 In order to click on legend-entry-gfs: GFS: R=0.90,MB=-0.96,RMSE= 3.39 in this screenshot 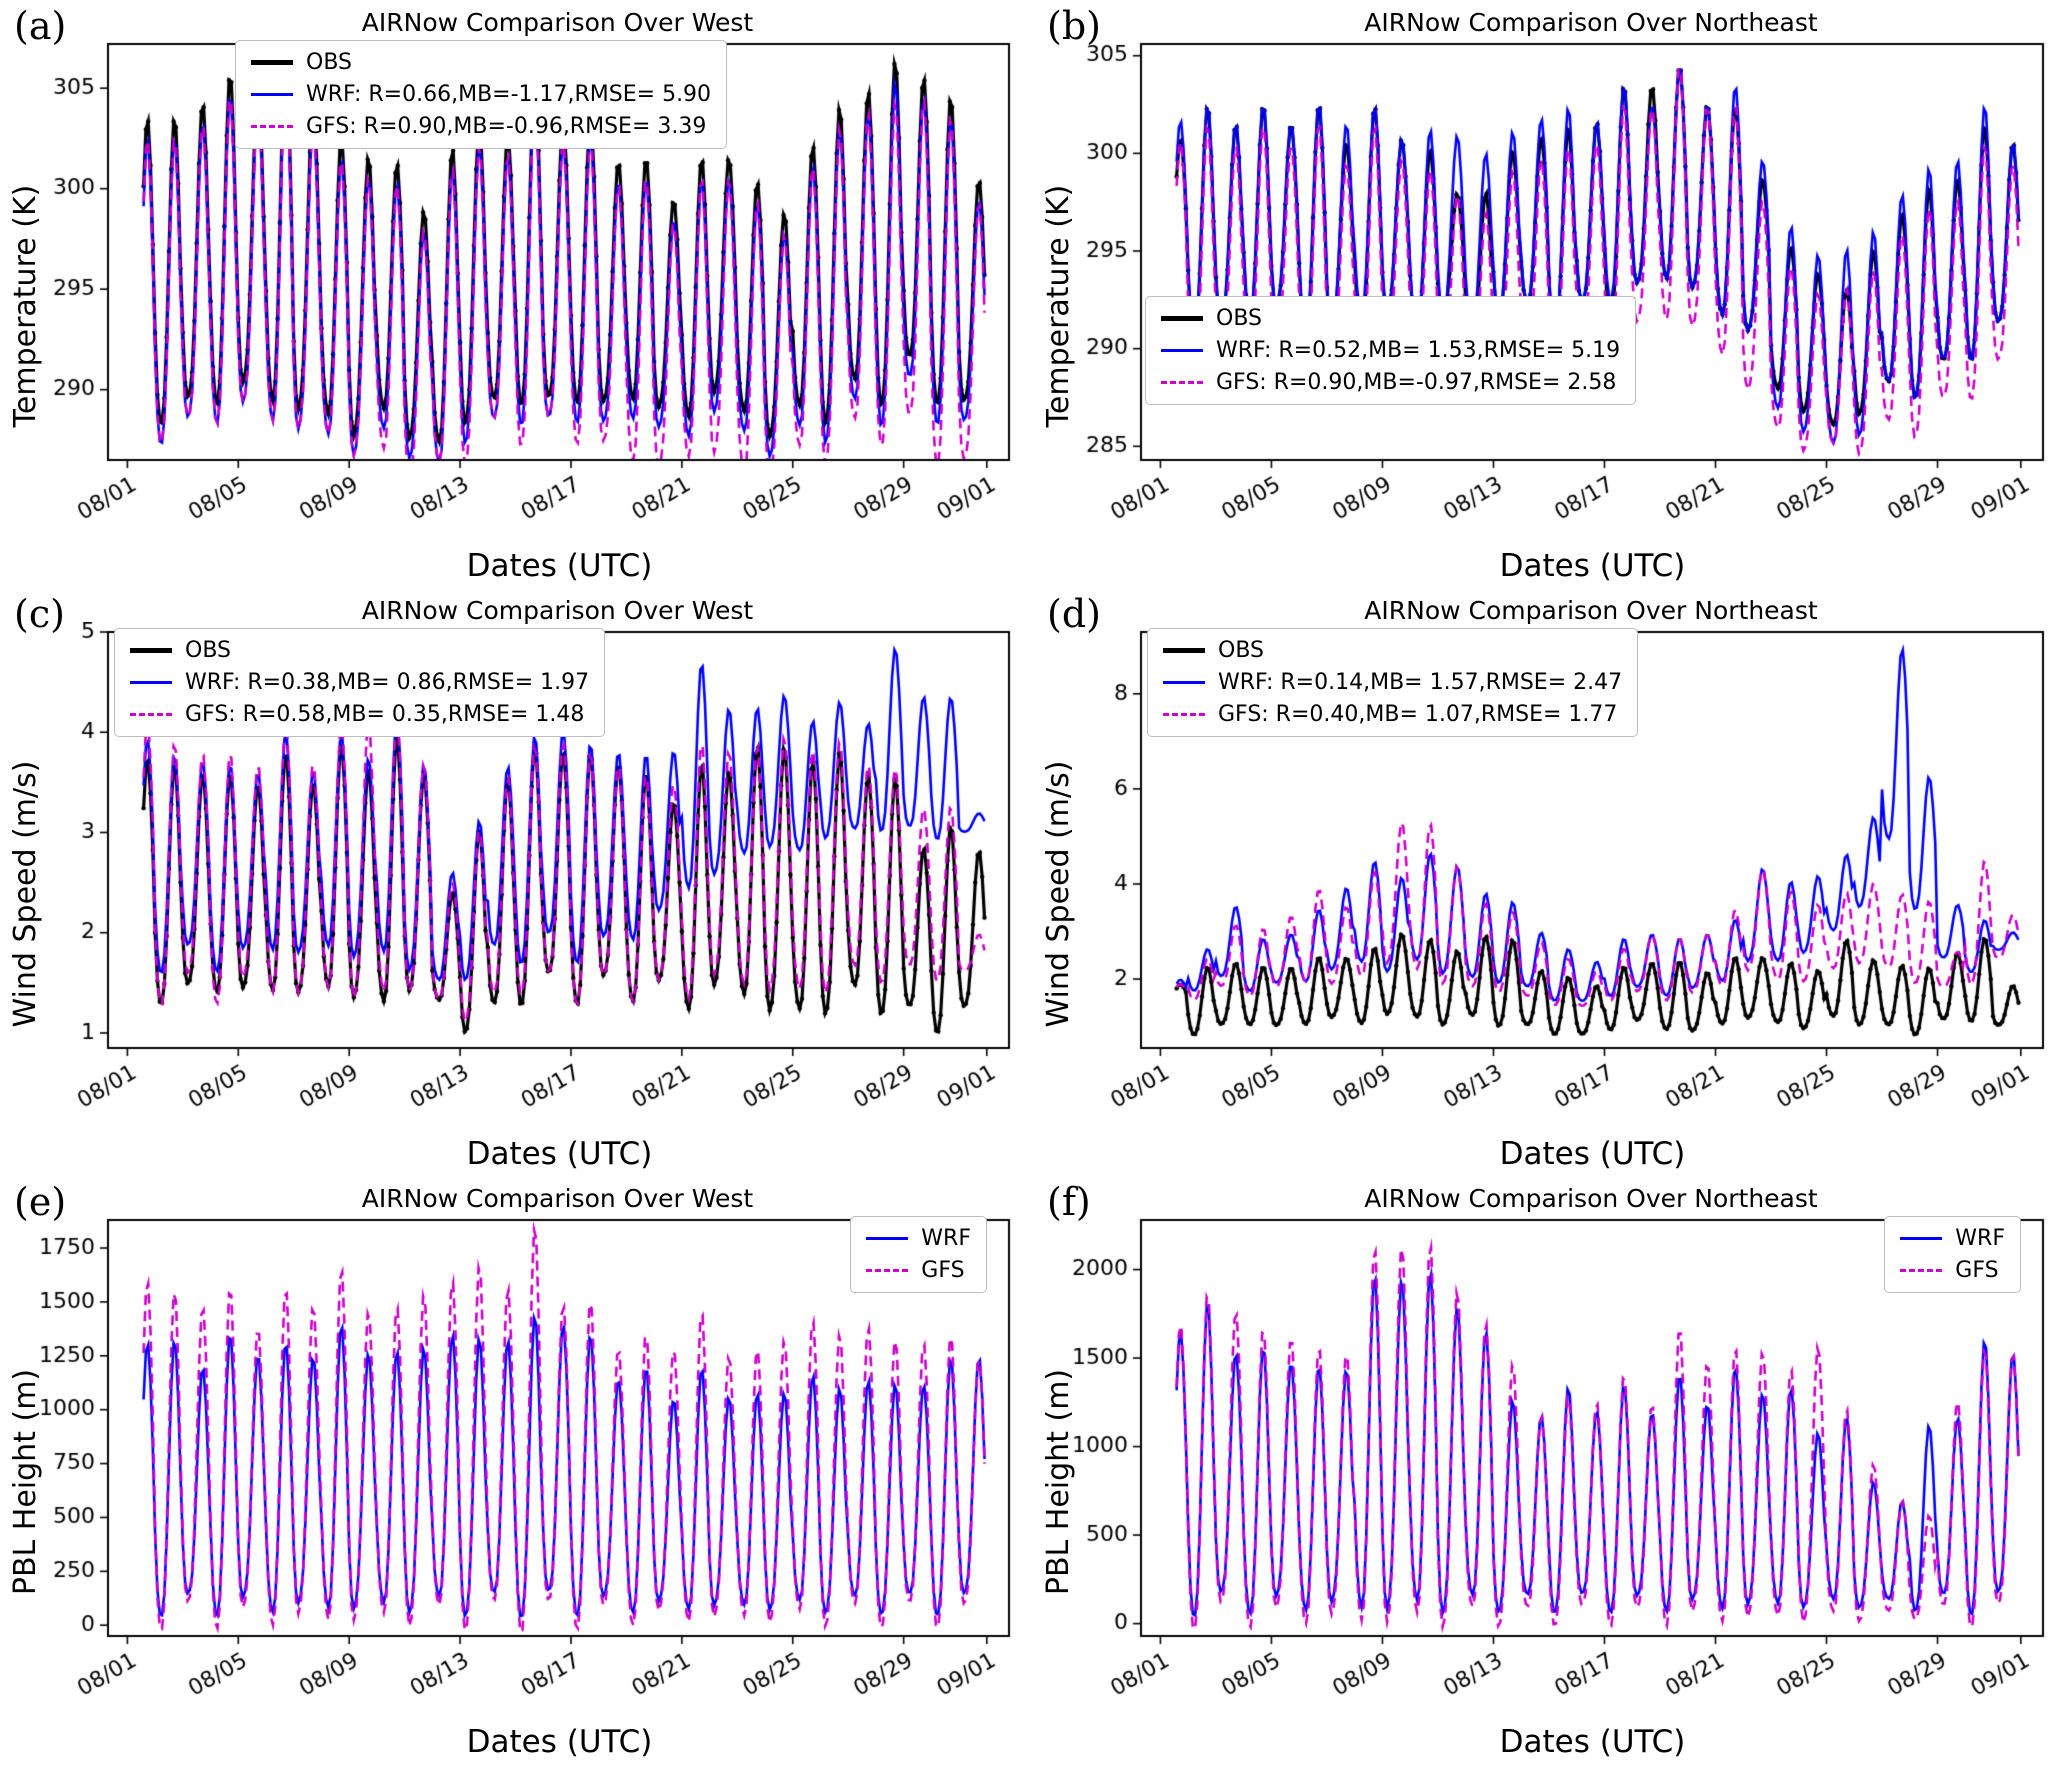, I will do `click(481, 126)`.